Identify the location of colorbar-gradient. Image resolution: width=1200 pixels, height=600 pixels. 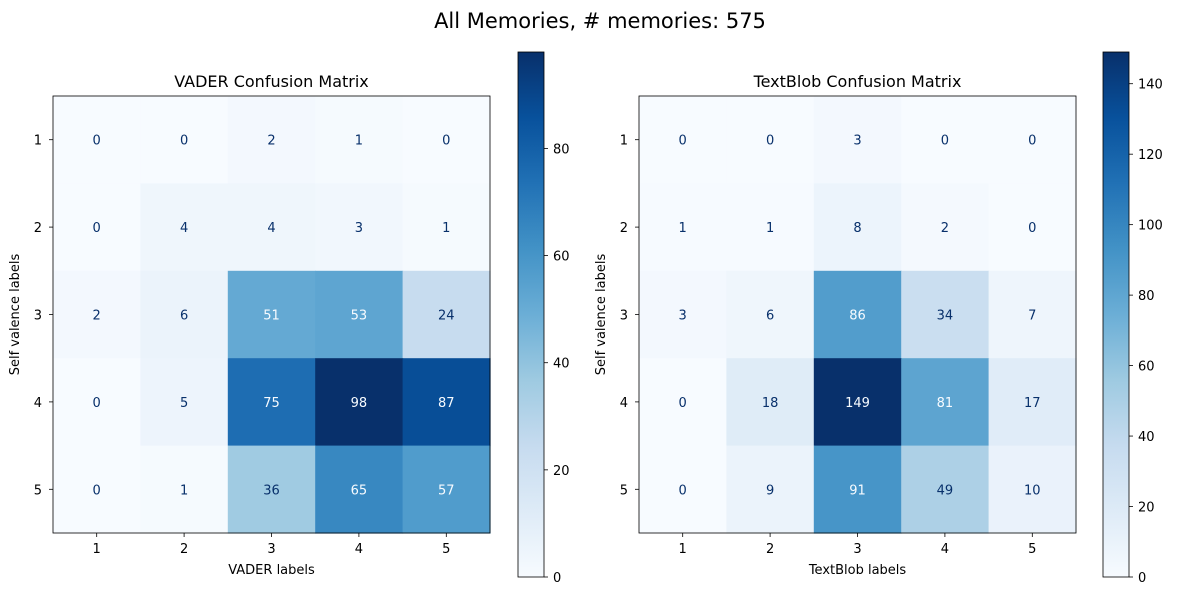
(531, 314).